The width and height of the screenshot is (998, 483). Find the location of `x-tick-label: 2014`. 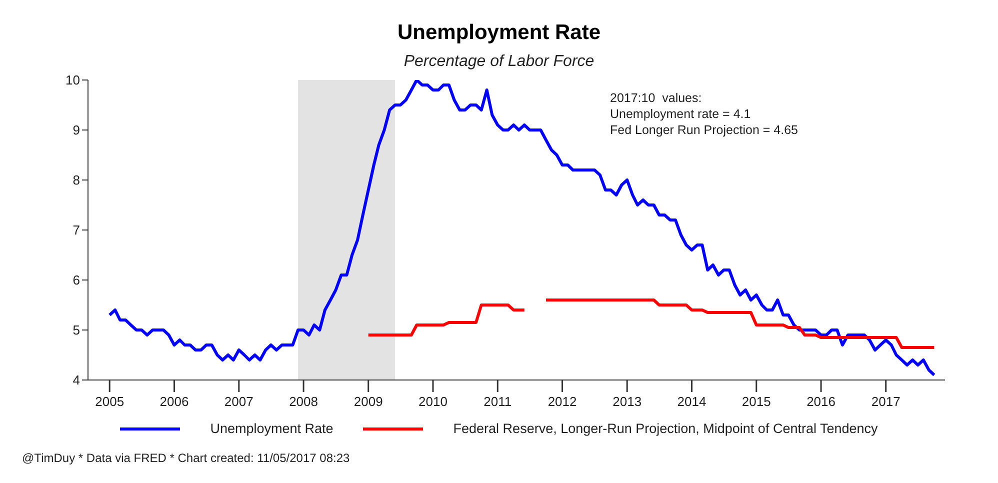

x-tick-label: 2014 is located at coordinates (691, 401).